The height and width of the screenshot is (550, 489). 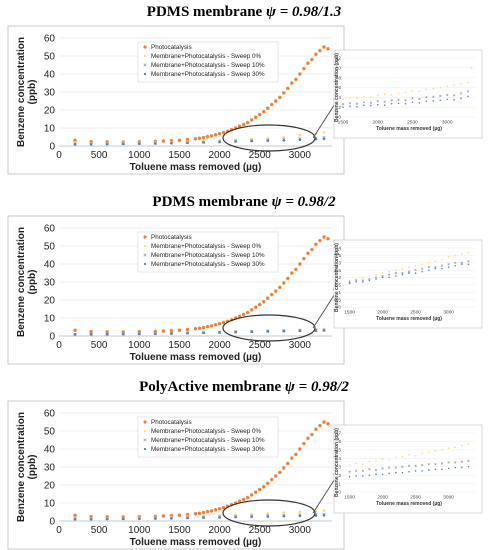 What do you see at coordinates (317, 387) in the screenshot?
I see `title-psi: ψ = 0.98/2` at bounding box center [317, 387].